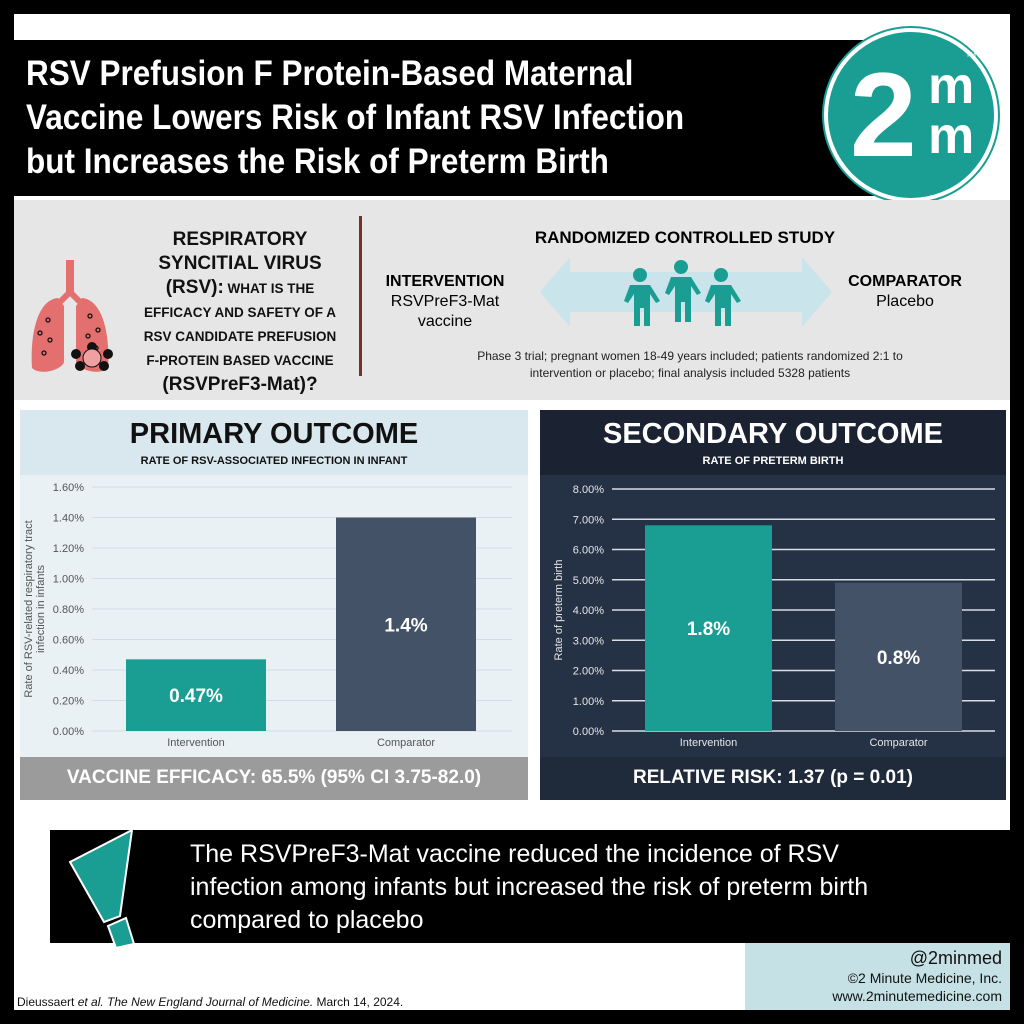  I want to click on question-line: SYNCITIAL VIRUS, so click(240, 263).